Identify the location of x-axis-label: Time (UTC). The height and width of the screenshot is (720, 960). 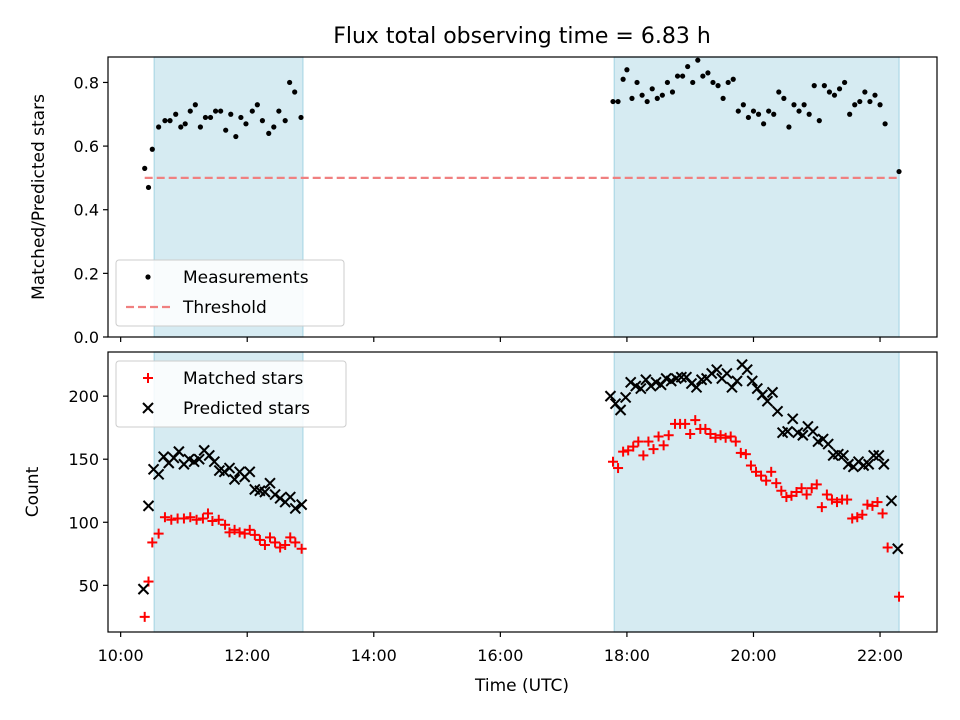
(521, 686).